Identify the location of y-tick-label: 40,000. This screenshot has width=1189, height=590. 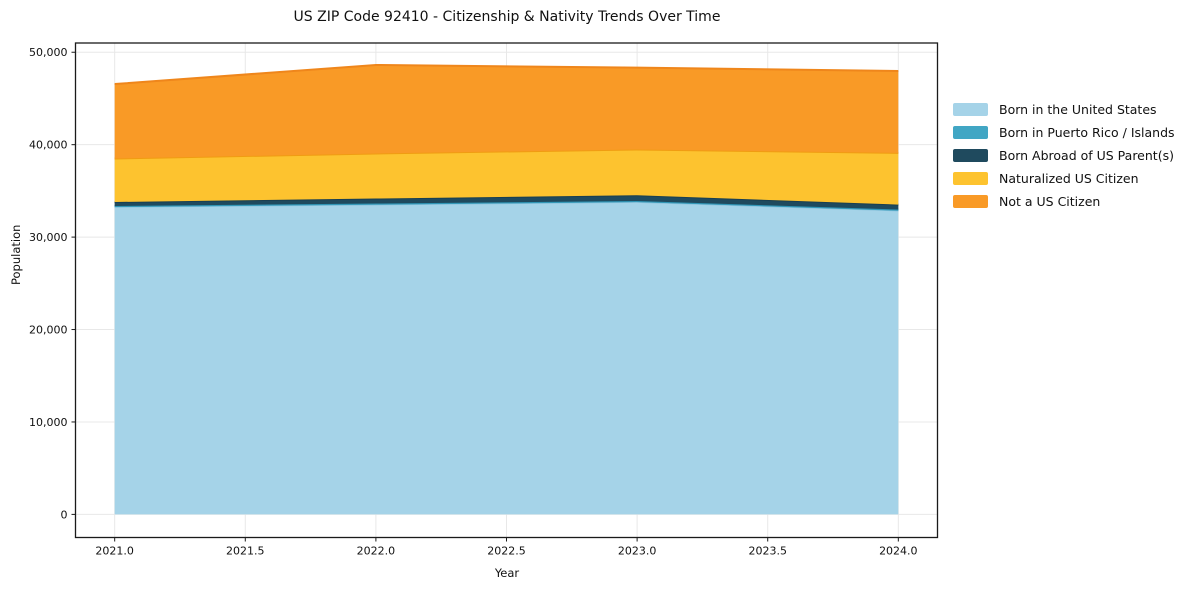
(48, 145).